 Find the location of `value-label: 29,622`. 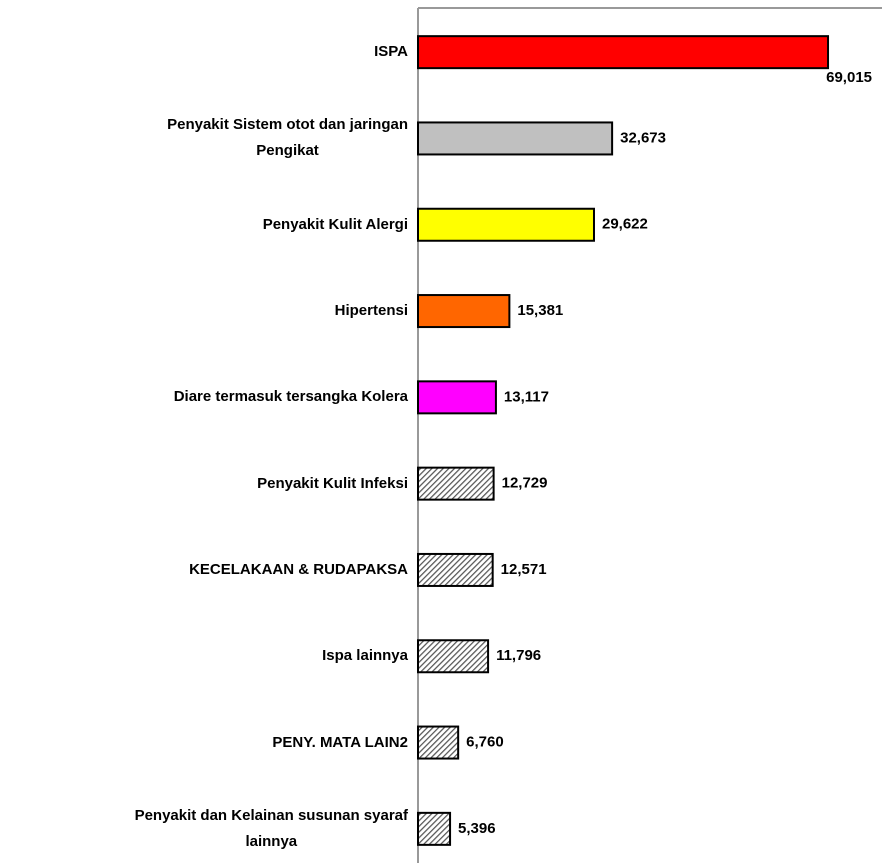

value-label: 29,622 is located at coordinates (625, 224).